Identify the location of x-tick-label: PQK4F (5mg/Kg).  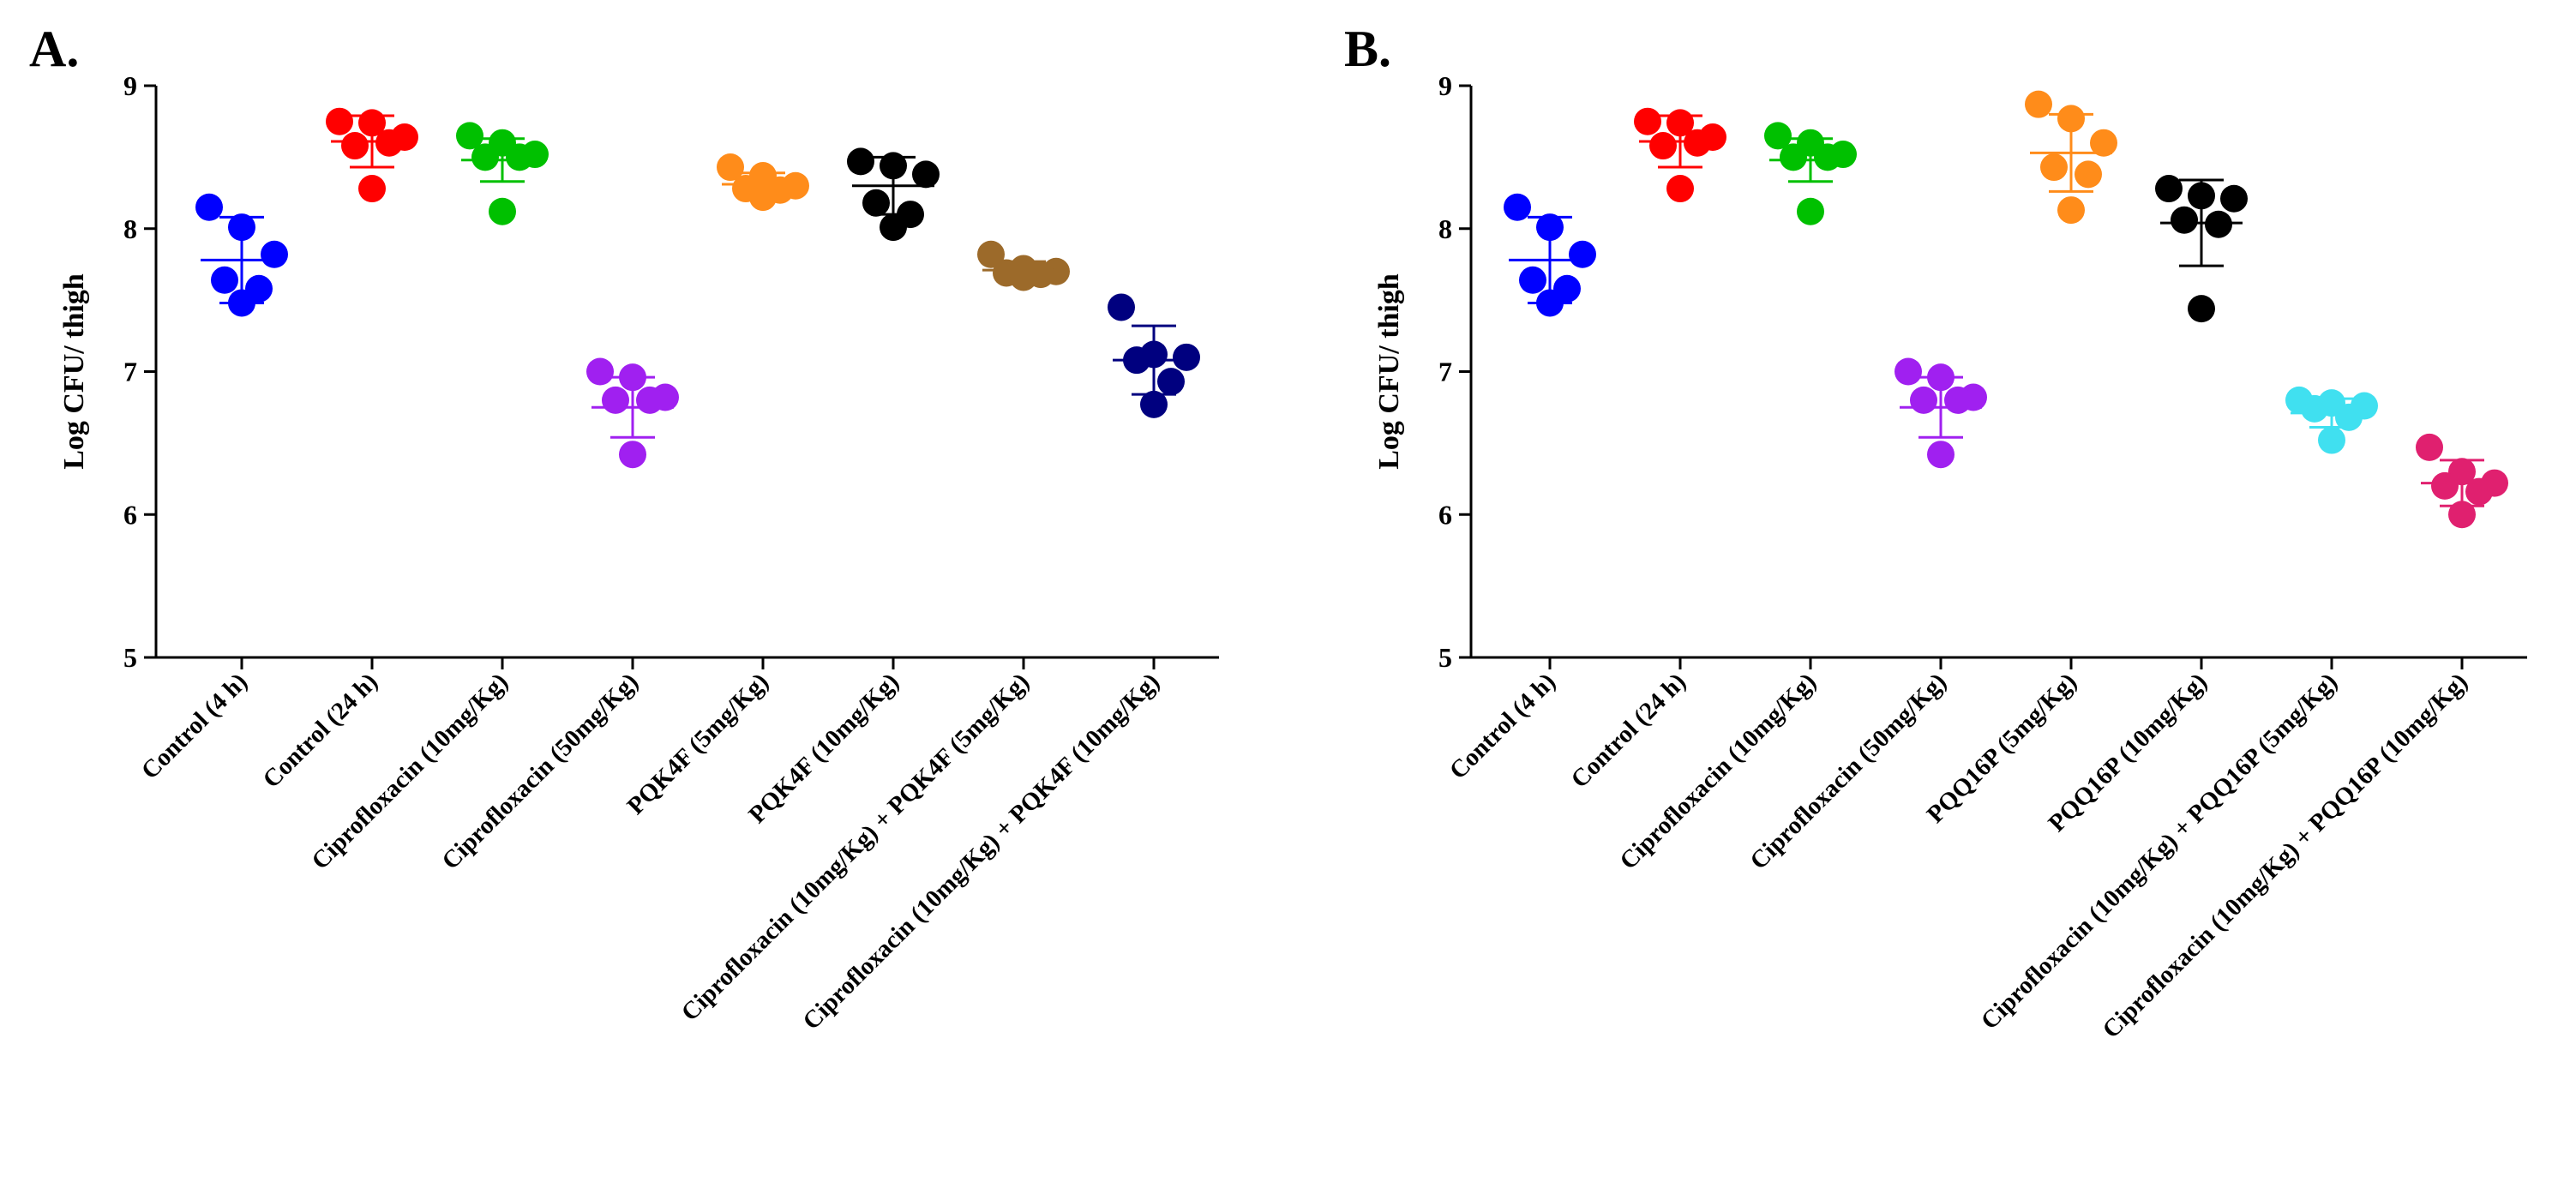
(698, 743).